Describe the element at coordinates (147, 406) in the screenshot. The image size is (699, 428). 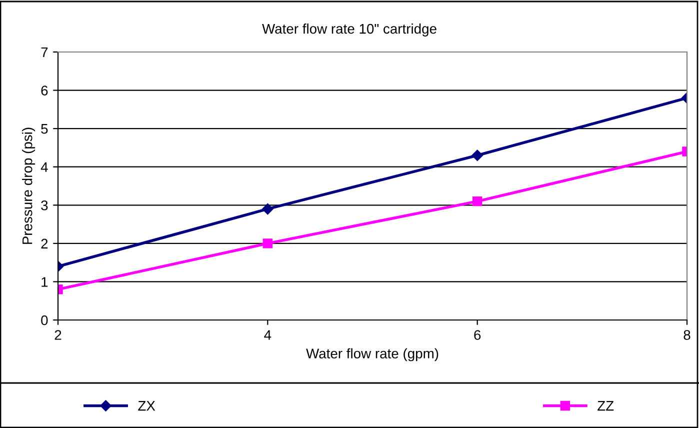
I see `legend-label: ZX` at that location.